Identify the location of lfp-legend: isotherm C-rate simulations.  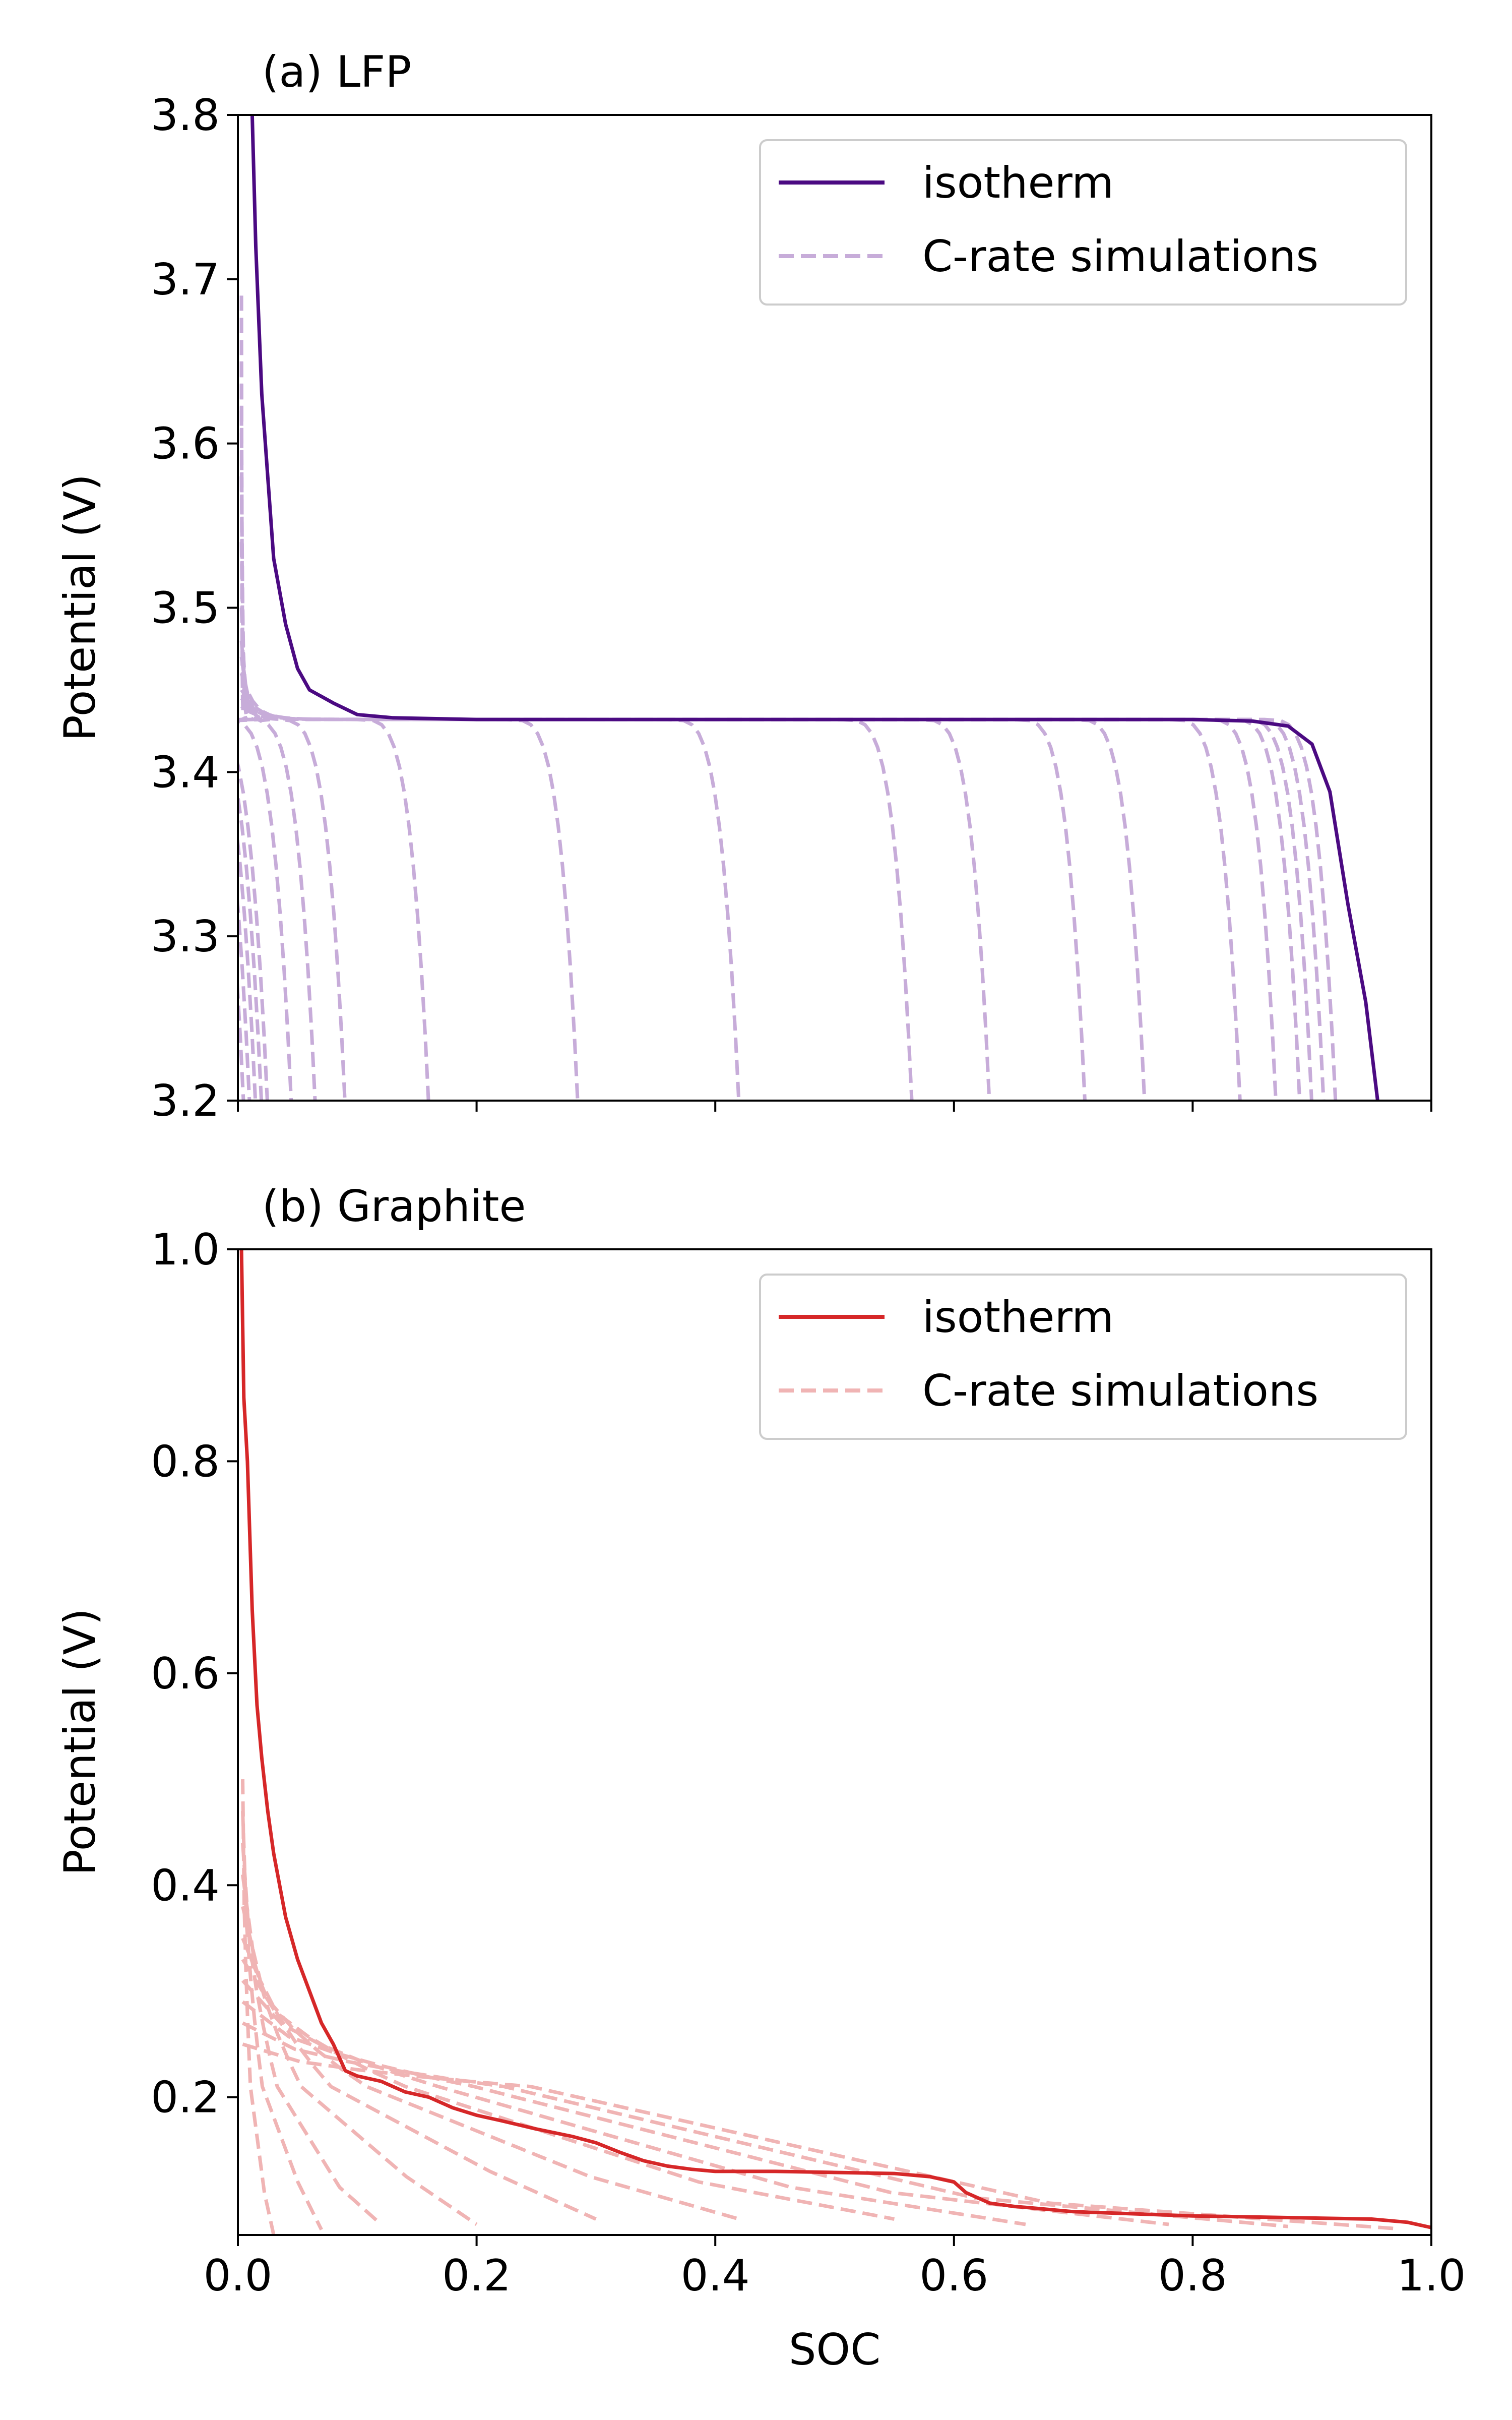
(1083, 222).